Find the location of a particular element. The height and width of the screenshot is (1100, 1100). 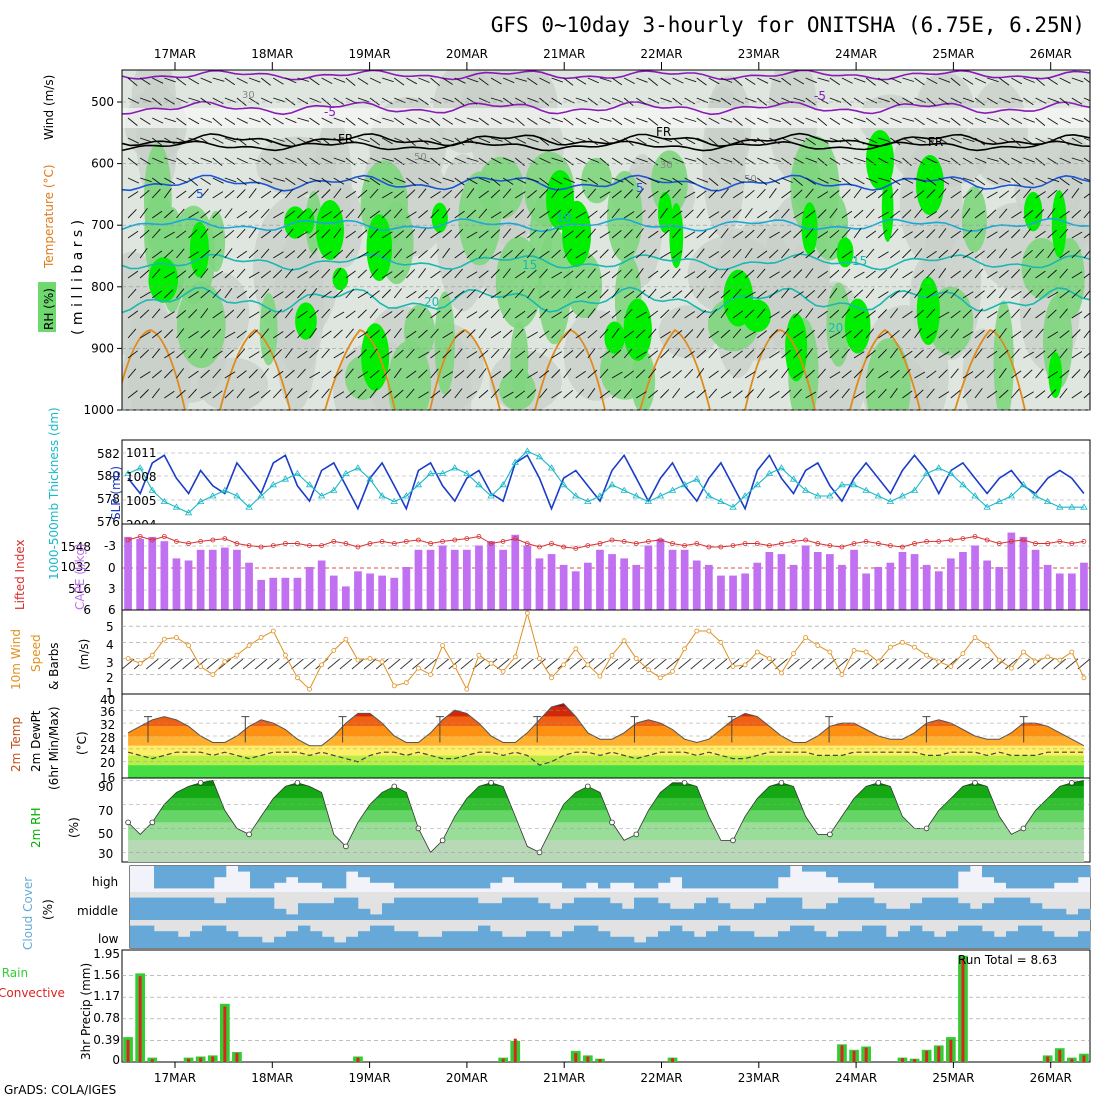

temperature-contour is located at coordinates (990, 369).